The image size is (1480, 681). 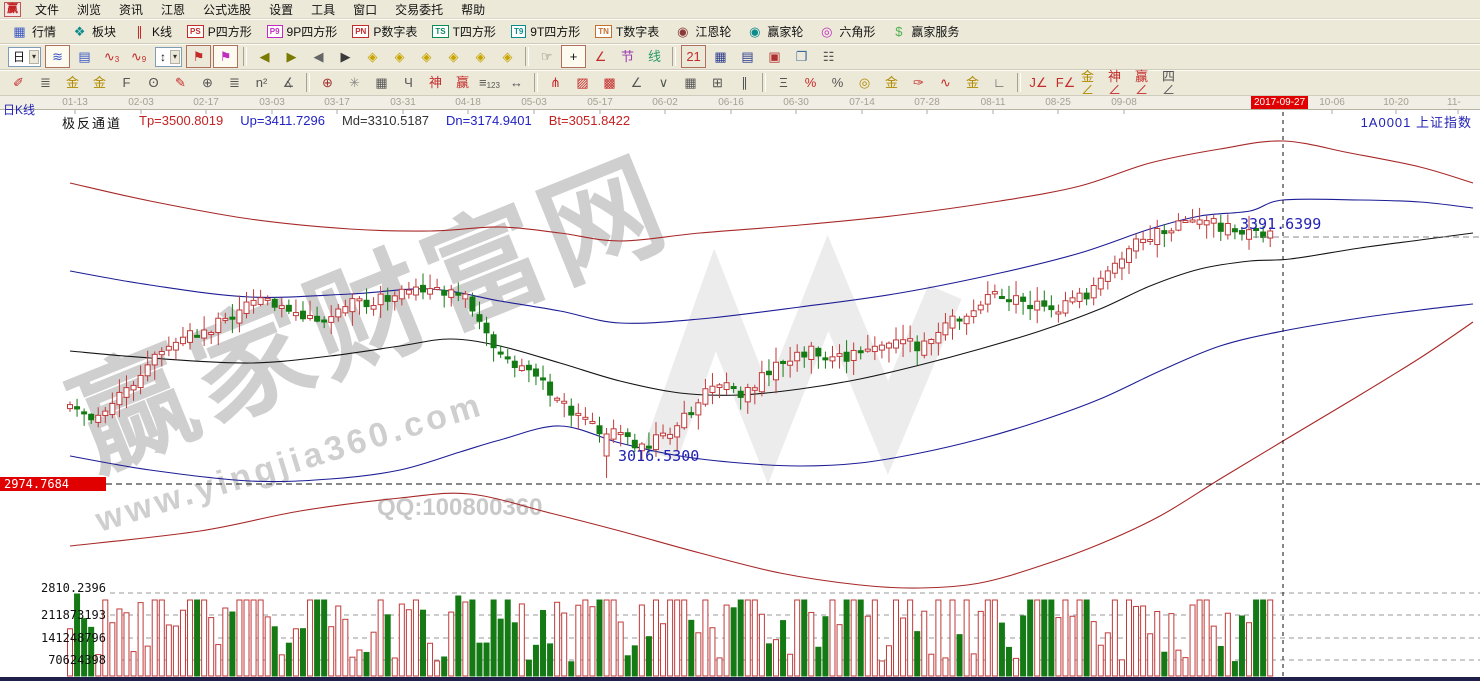 What do you see at coordinates (288, 82) in the screenshot?
I see `angle-ruler-button: ∡` at bounding box center [288, 82].